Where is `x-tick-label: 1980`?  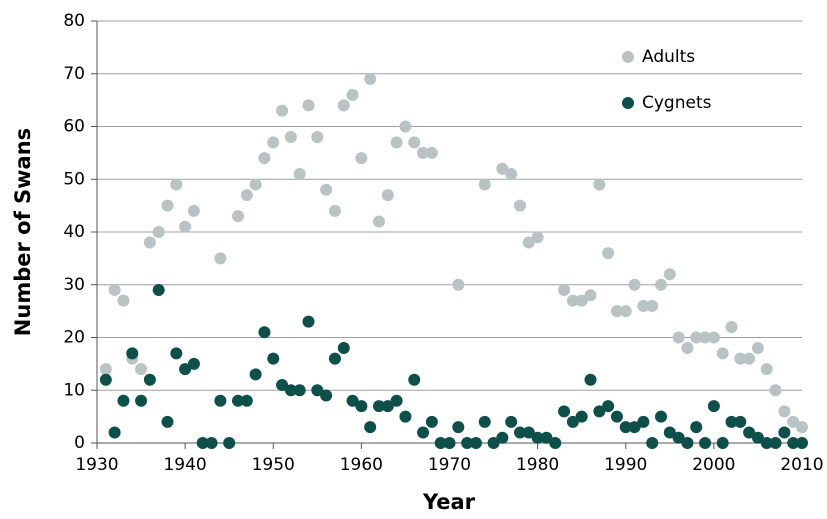
x-tick-label: 1980 is located at coordinates (537, 465).